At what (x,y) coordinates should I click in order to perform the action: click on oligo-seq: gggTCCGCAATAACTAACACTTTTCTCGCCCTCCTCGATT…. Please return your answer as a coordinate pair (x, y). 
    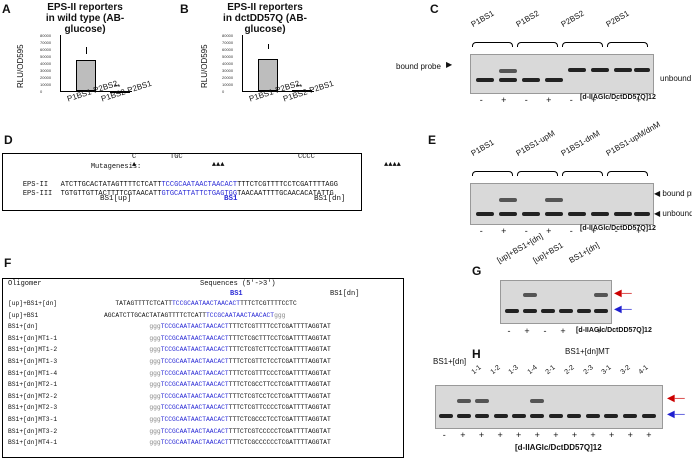
    Looking at the image, I should click on (217, 419).